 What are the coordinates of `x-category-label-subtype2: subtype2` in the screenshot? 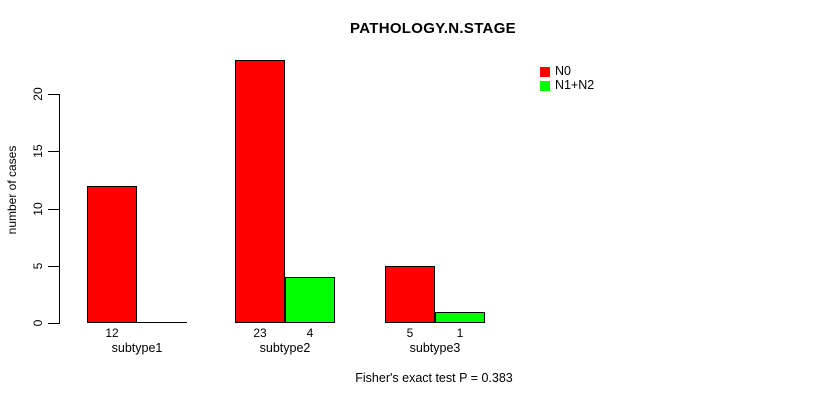 It's located at (285, 348).